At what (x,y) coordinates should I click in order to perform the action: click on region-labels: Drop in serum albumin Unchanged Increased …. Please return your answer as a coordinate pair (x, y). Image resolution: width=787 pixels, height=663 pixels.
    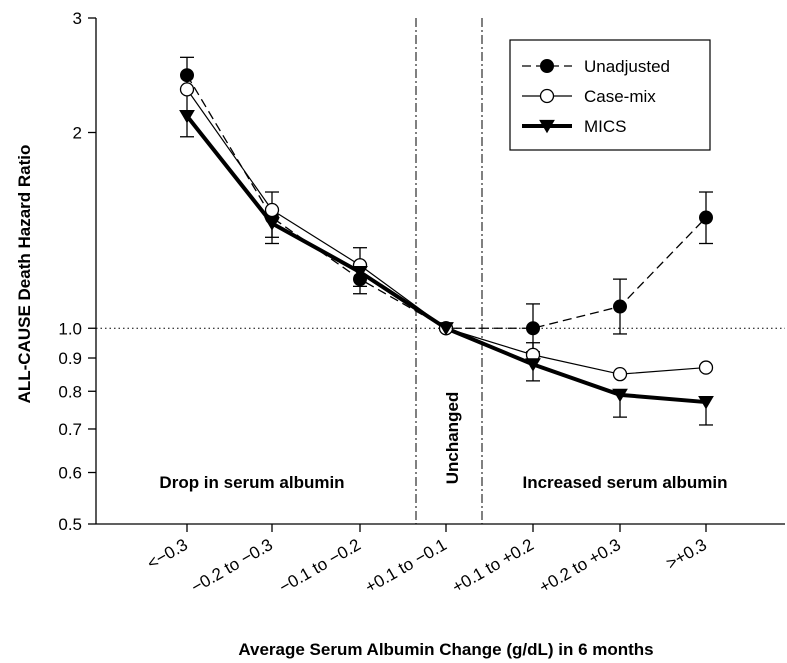
    Looking at the image, I should click on (443, 442).